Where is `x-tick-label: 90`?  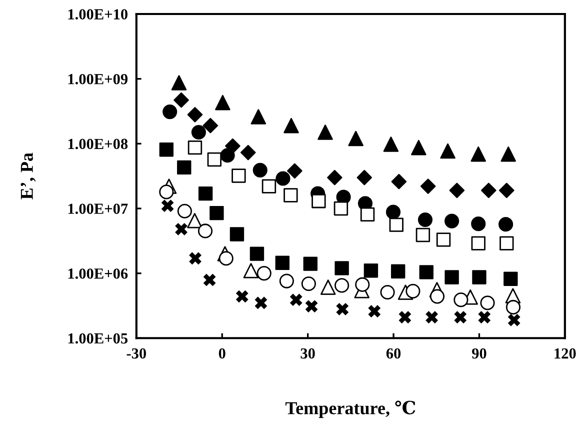 x-tick-label: 90 is located at coordinates (479, 353).